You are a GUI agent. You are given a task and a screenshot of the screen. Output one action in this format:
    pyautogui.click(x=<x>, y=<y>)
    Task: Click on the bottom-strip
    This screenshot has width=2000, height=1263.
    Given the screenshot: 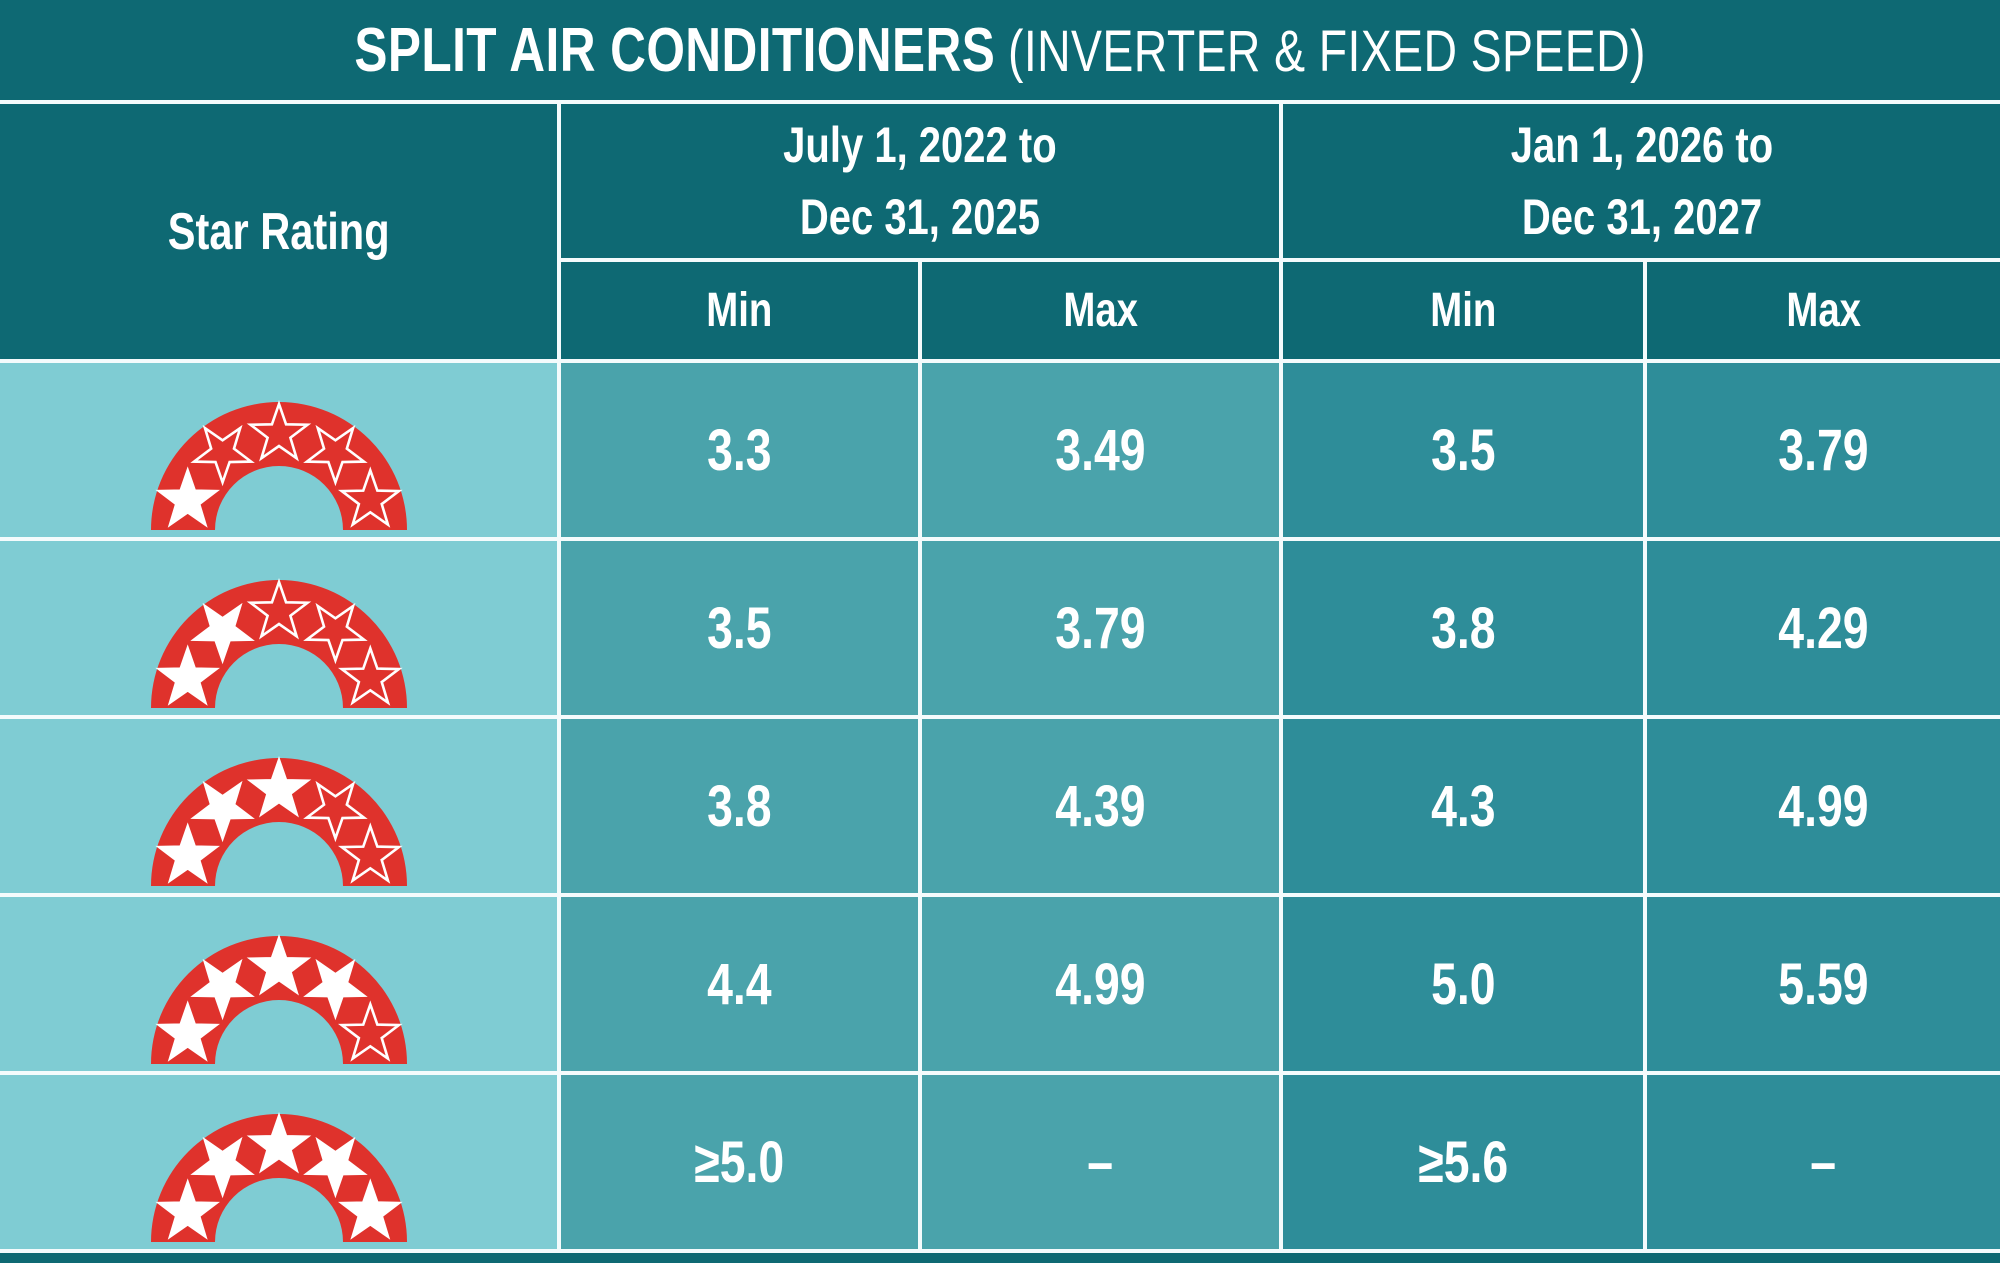 What is the action you would take?
    pyautogui.click(x=1000, y=1258)
    